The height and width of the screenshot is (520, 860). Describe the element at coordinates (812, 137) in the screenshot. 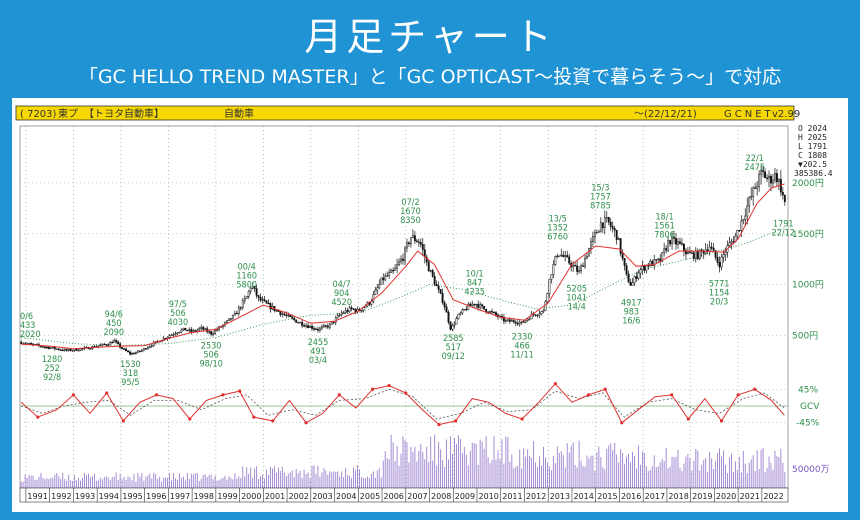

I see `high-price: H 2025` at that location.